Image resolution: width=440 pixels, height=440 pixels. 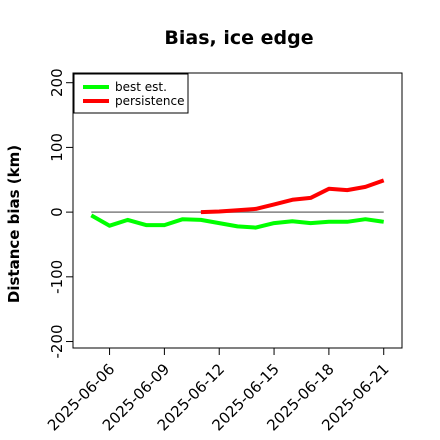 I want to click on legend-label-persistence: persistence, so click(x=149, y=101).